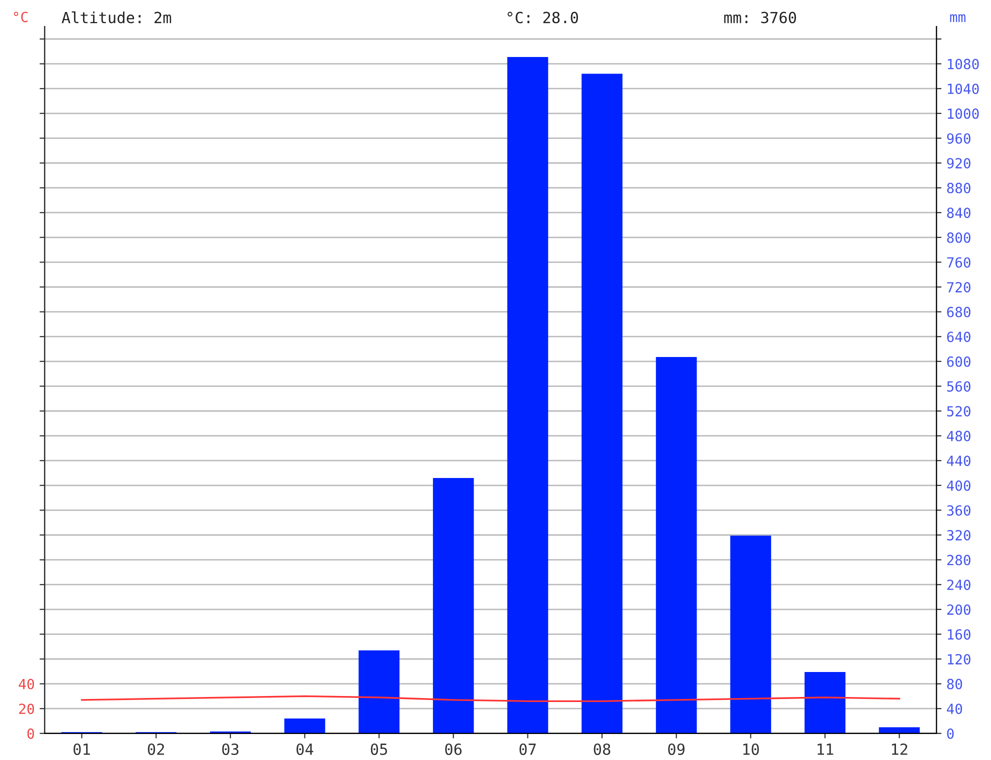 This screenshot has height=760, width=991. Describe the element at coordinates (958, 535) in the screenshot. I see `y2-tick-label: 320` at that location.